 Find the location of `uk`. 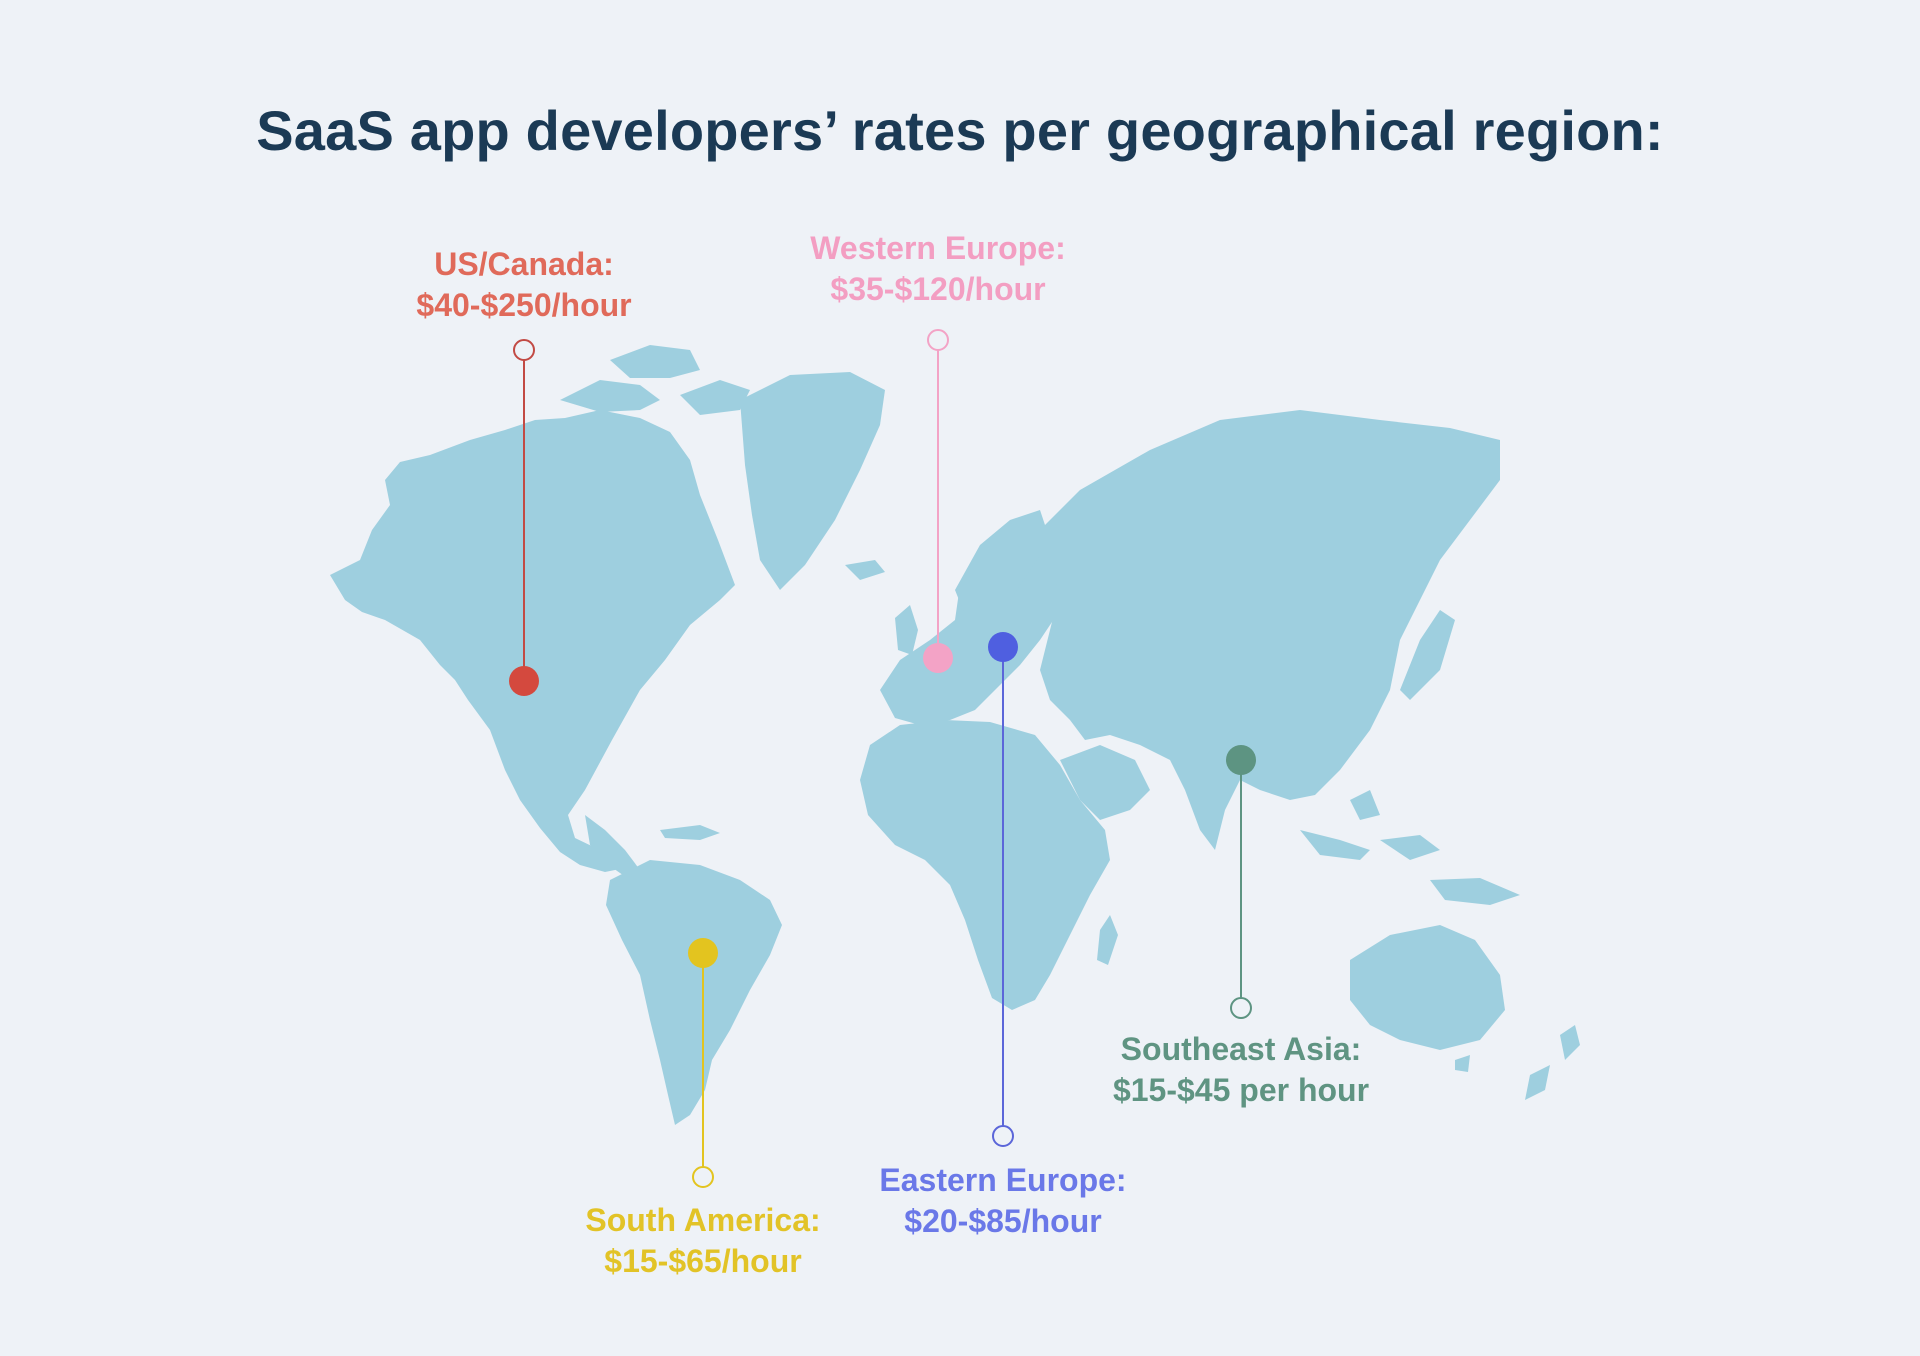

uk is located at coordinates (906, 630).